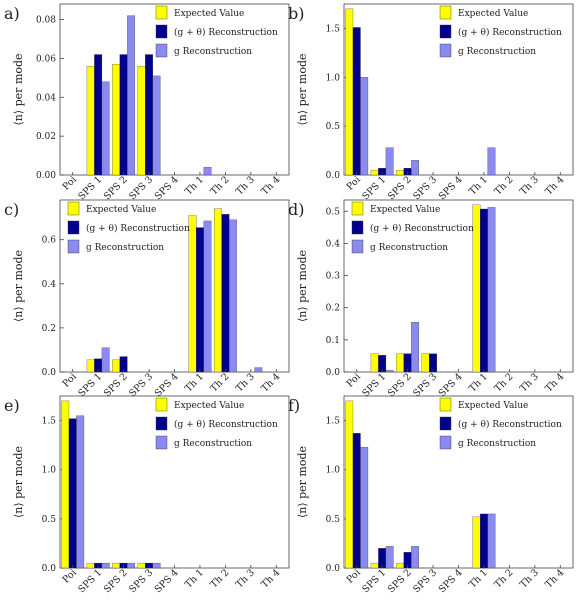 The width and height of the screenshot is (581, 606). What do you see at coordinates (49, 285) in the screenshot?
I see `y-tick-label: 0.4` at bounding box center [49, 285].